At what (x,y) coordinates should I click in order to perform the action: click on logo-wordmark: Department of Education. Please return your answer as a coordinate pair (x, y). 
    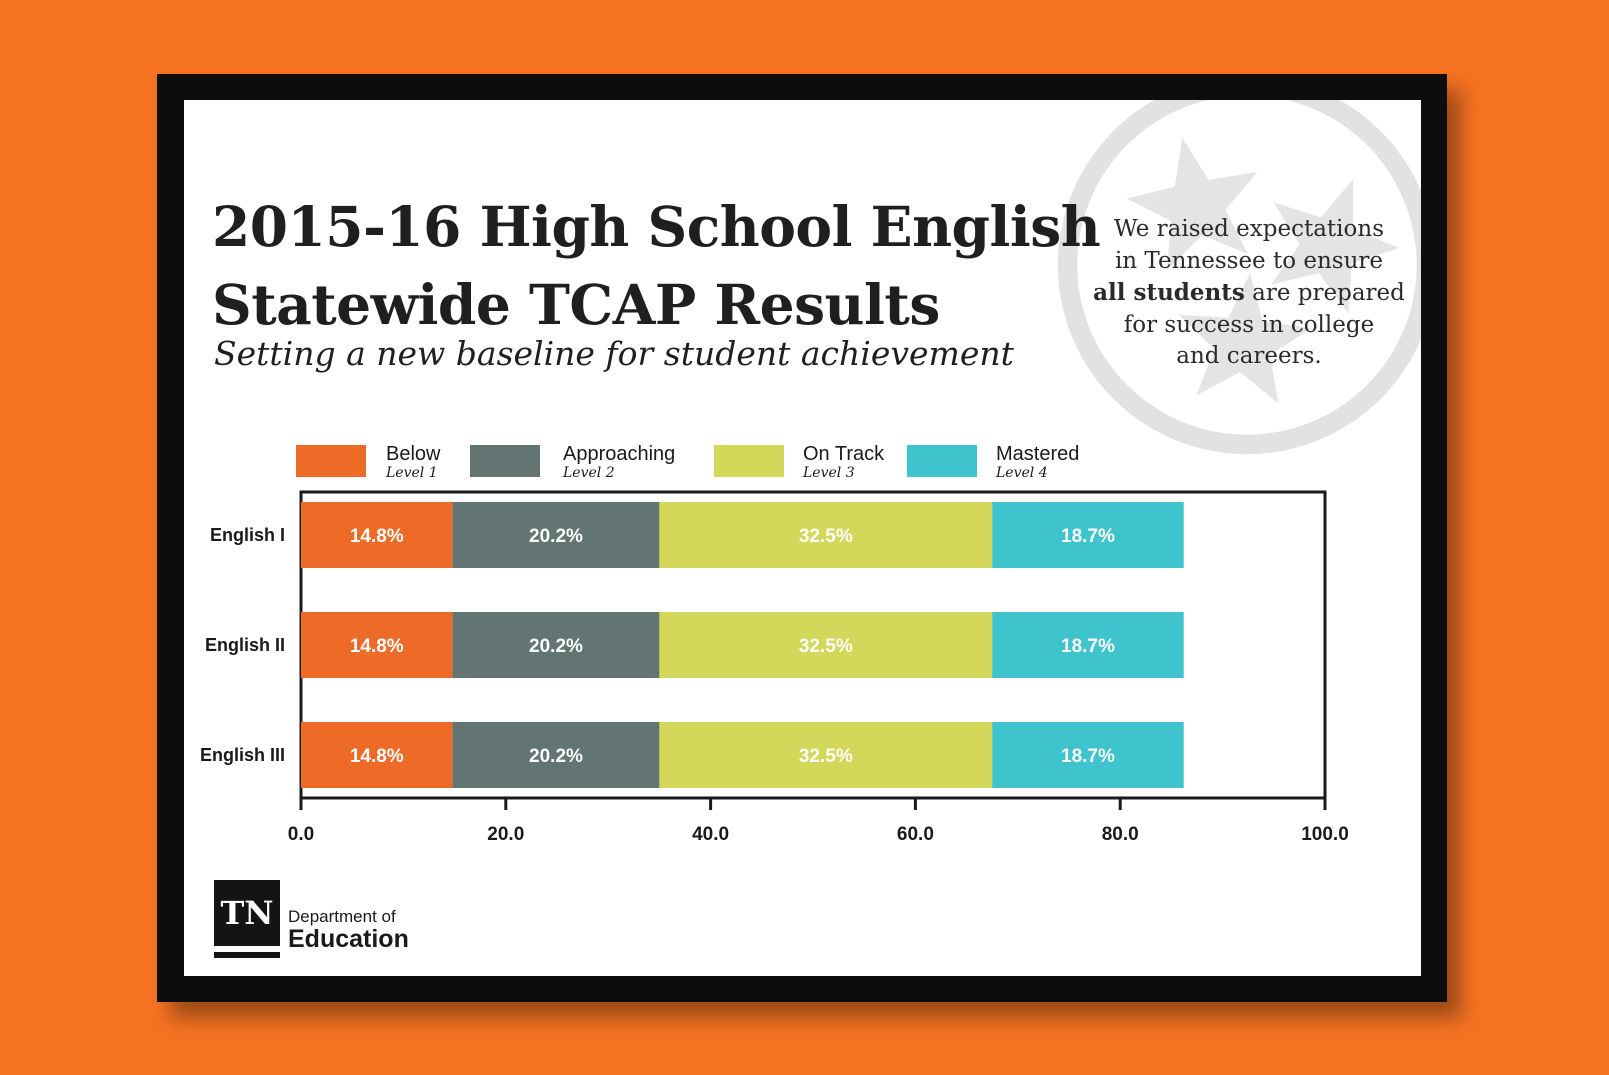
    Looking at the image, I should click on (348, 930).